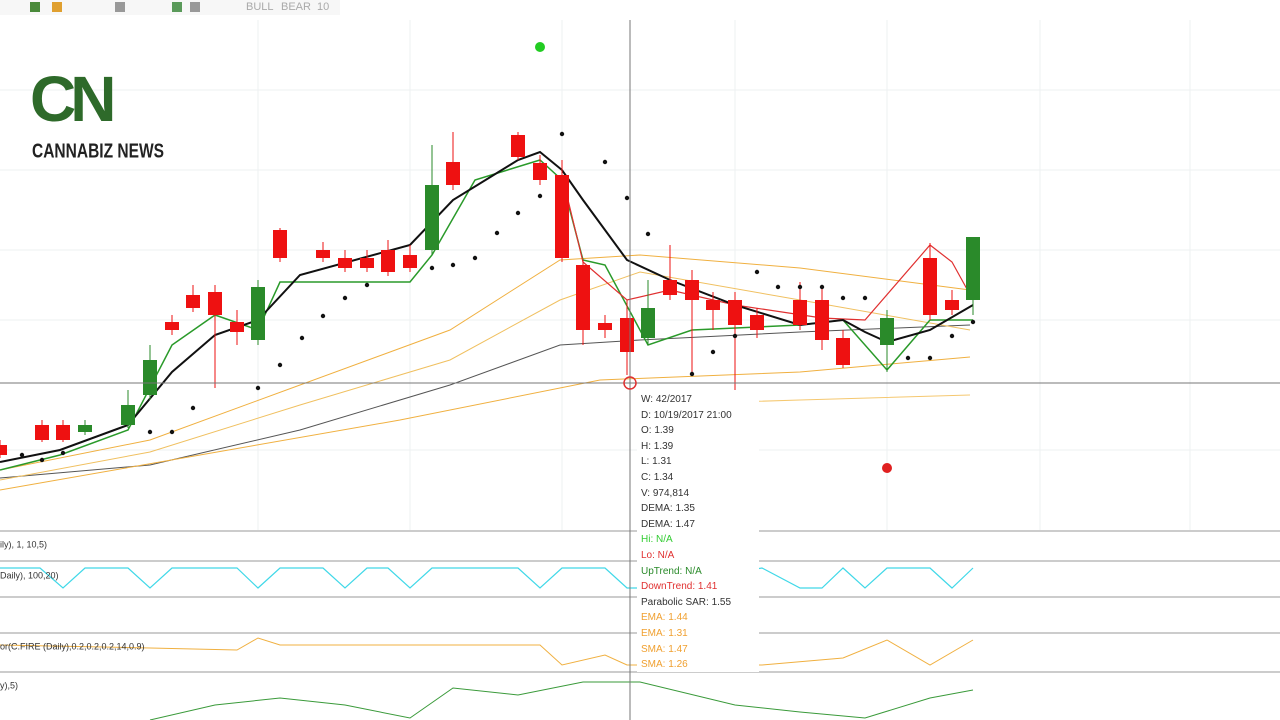 This screenshot has width=1280, height=720. Describe the element at coordinates (664, 649) in the screenshot. I see `tooltip-line: SMA: 1.47` at that location.